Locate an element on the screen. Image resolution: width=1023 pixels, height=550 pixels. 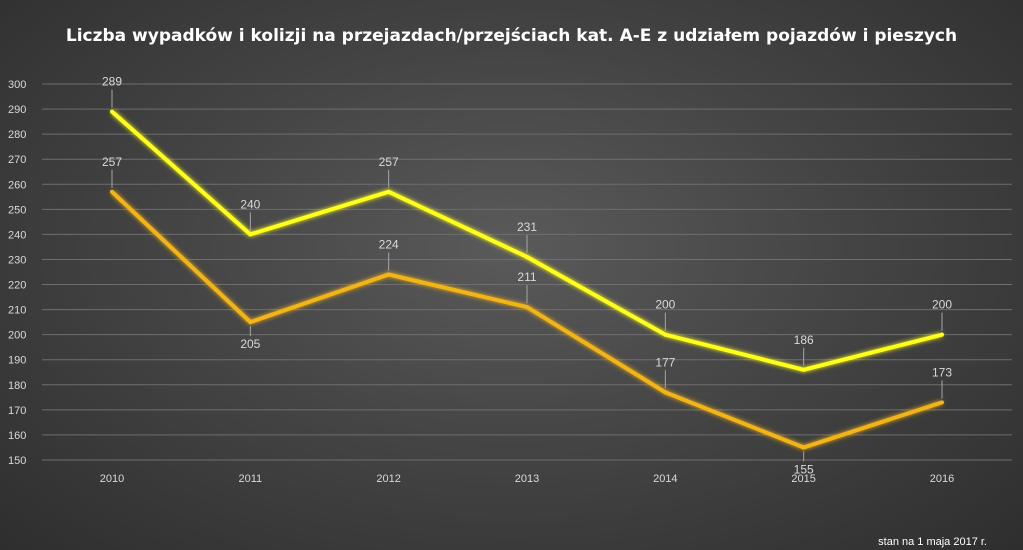
x-tick-label: 2010 is located at coordinates (112, 479).